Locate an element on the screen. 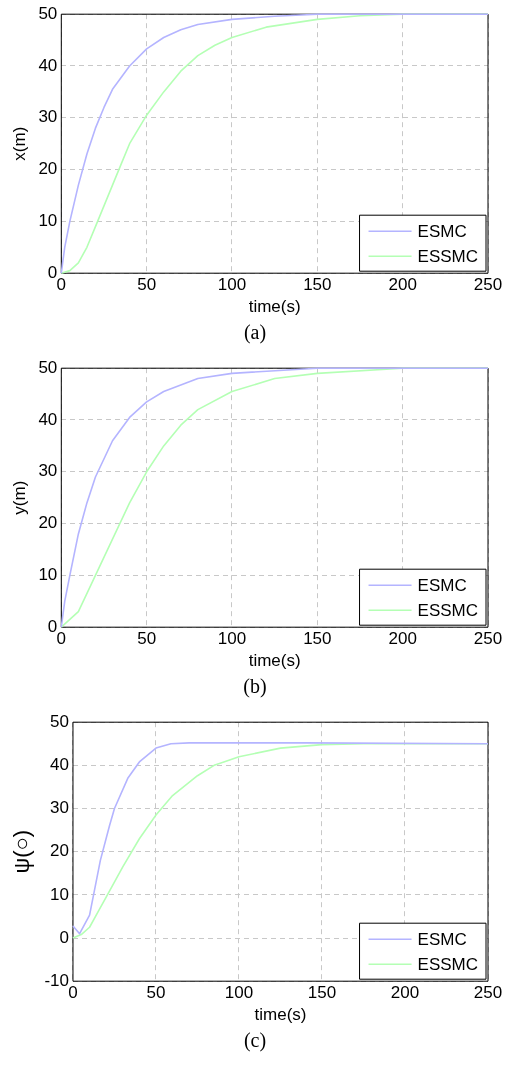  y-tick-label: -10 is located at coordinates (56, 980).